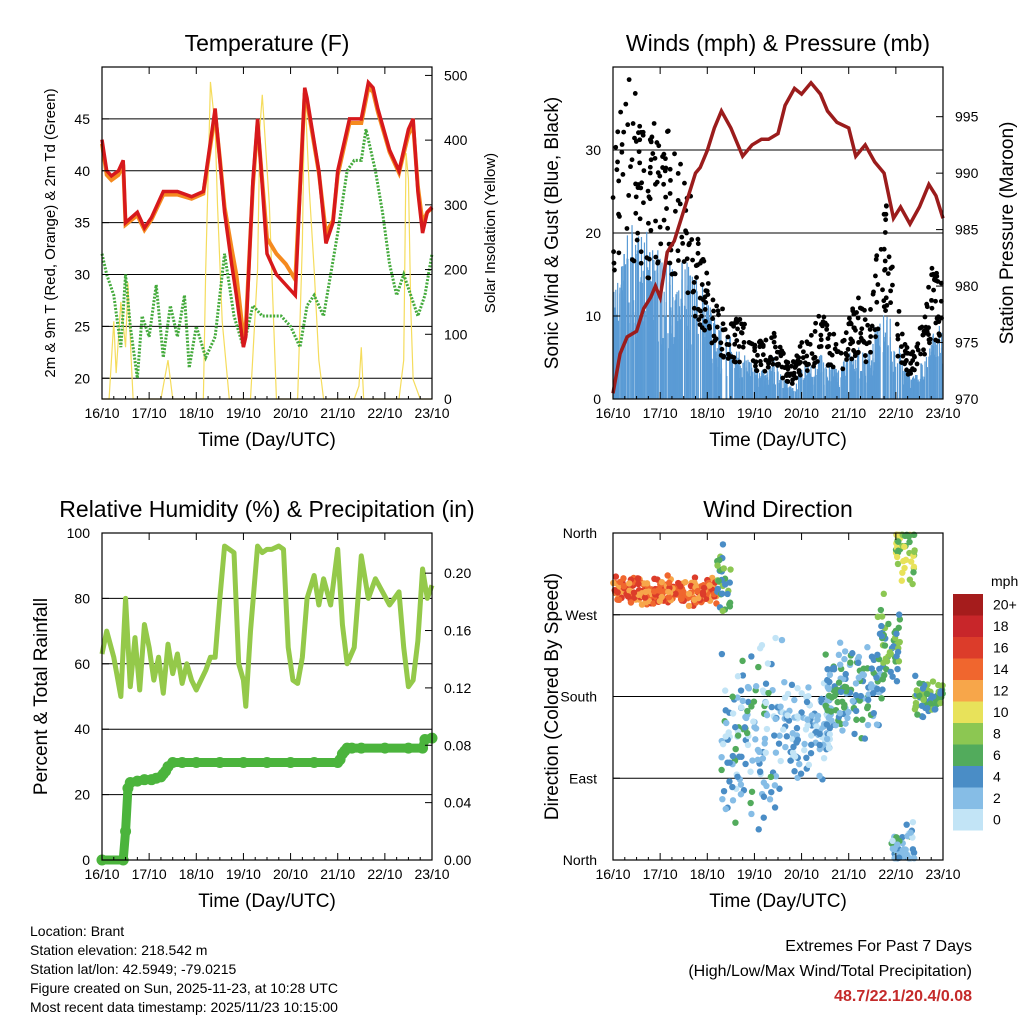 This screenshot has width=1024, height=1024. I want to click on x-tick-label: 18/10, so click(707, 874).